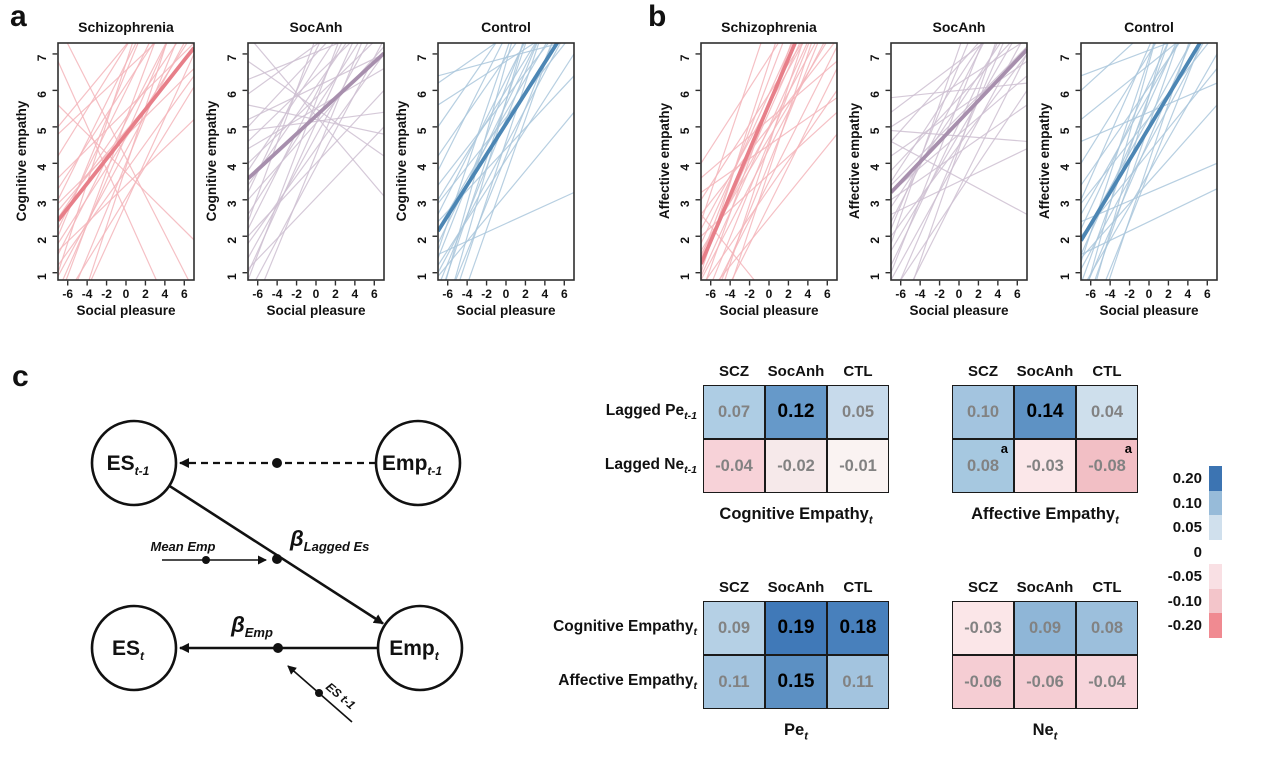 Image resolution: width=1270 pixels, height=764 pixels. What do you see at coordinates (664, 160) in the screenshot?
I see `y-axis-title: Affective empathy` at bounding box center [664, 160].